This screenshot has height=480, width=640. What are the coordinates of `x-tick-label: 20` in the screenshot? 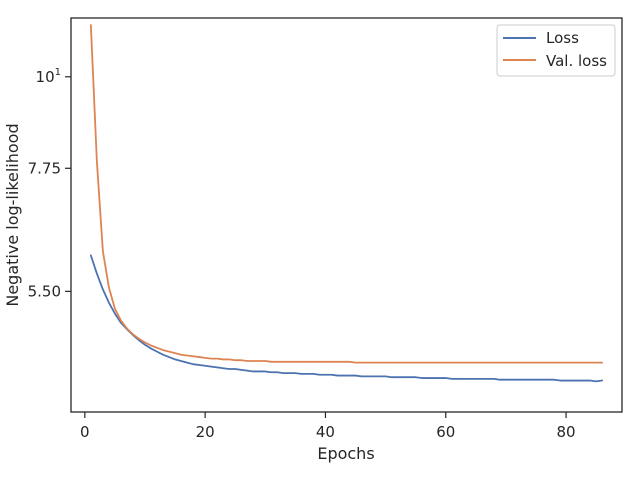 It's located at (205, 432).